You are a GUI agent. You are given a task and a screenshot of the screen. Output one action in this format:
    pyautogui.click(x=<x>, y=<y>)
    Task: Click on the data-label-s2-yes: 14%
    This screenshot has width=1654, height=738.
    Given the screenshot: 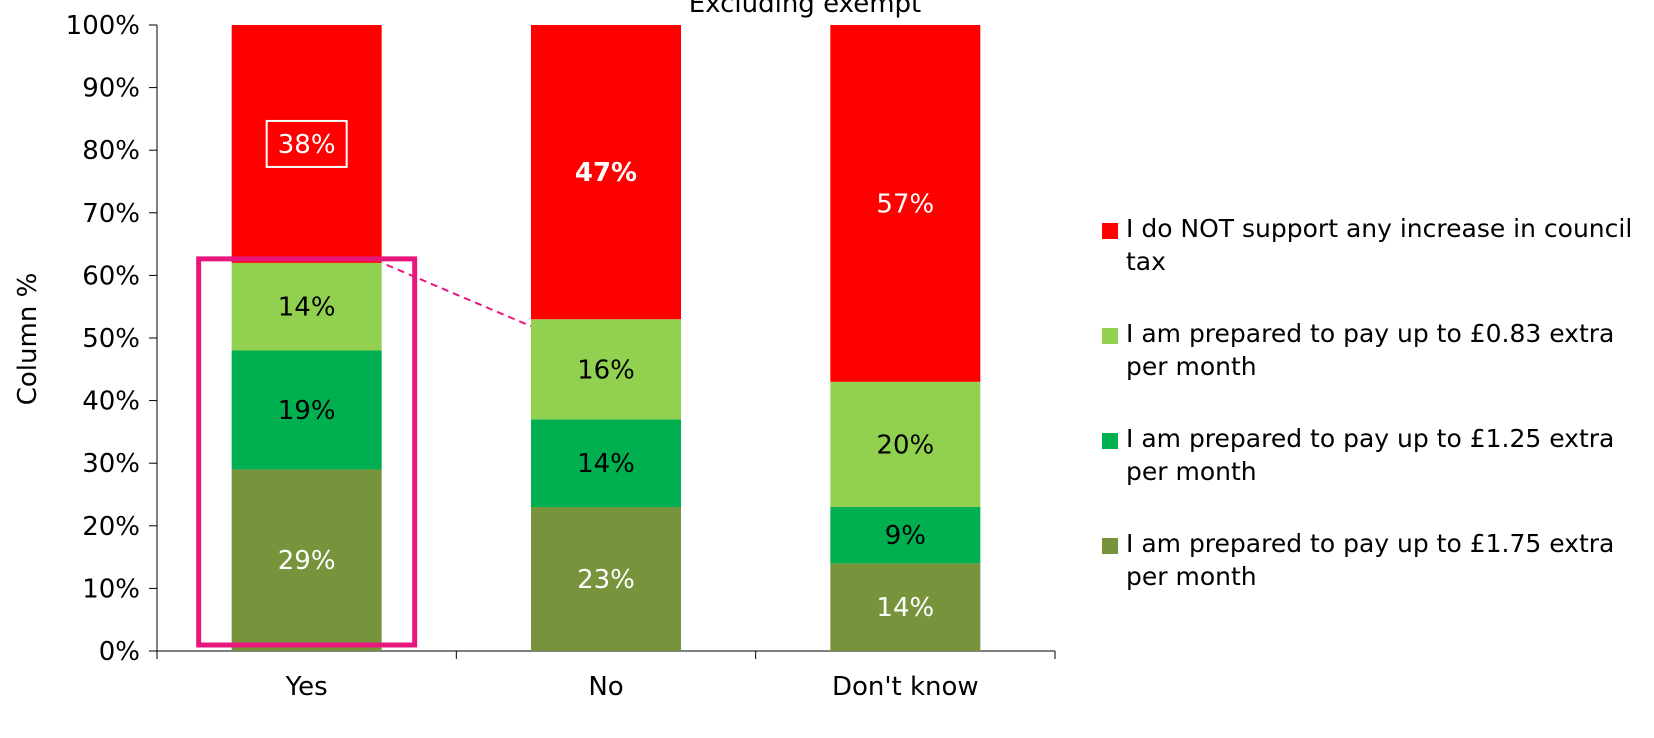 What is the action you would take?
    pyautogui.click(x=307, y=308)
    